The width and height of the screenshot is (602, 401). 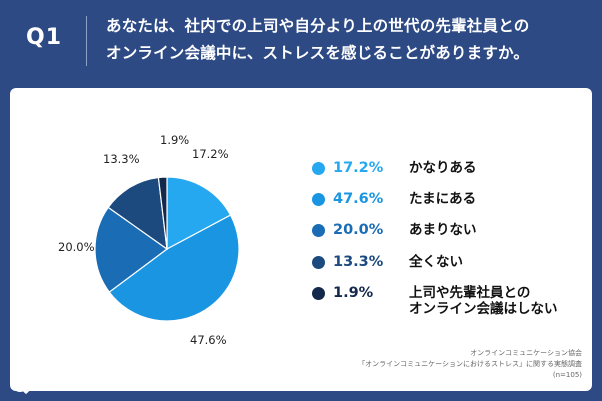 I want to click on legend-label-1: かなりある, so click(x=443, y=168).